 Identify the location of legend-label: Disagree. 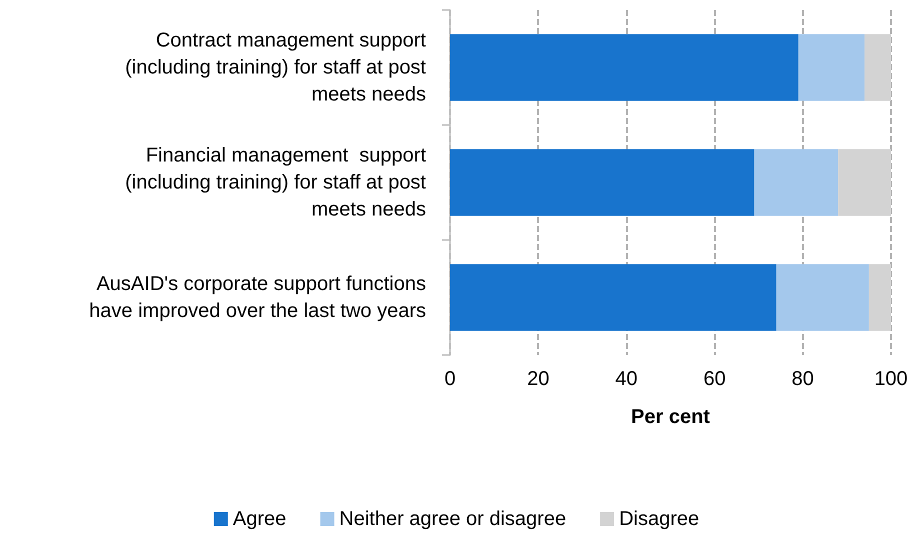
(659, 519).